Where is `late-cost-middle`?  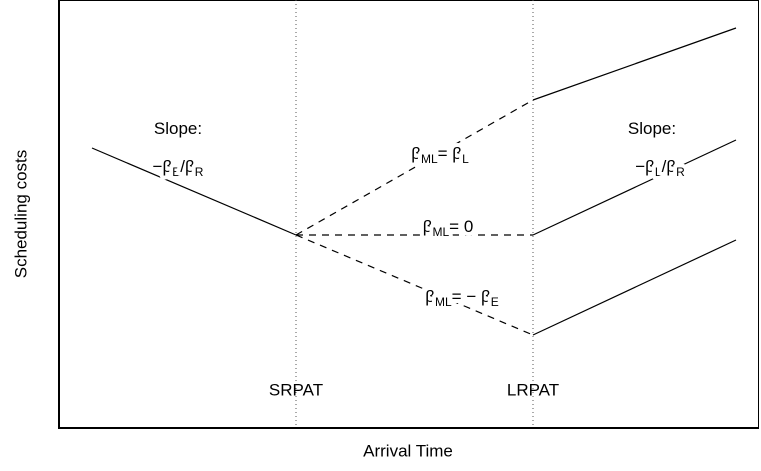
late-cost-middle is located at coordinates (634, 187).